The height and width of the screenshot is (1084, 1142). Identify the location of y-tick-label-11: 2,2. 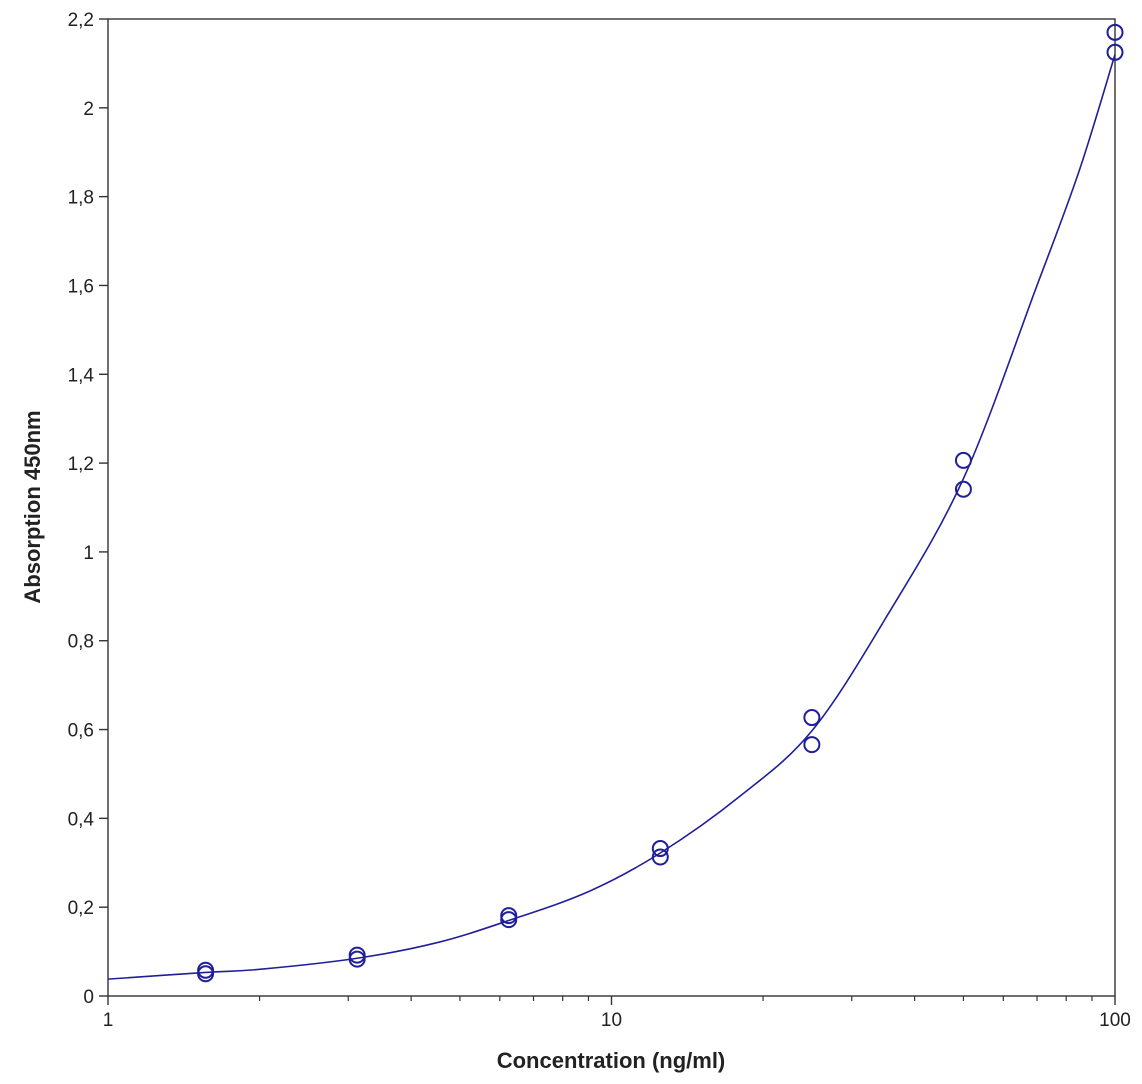
(81, 20).